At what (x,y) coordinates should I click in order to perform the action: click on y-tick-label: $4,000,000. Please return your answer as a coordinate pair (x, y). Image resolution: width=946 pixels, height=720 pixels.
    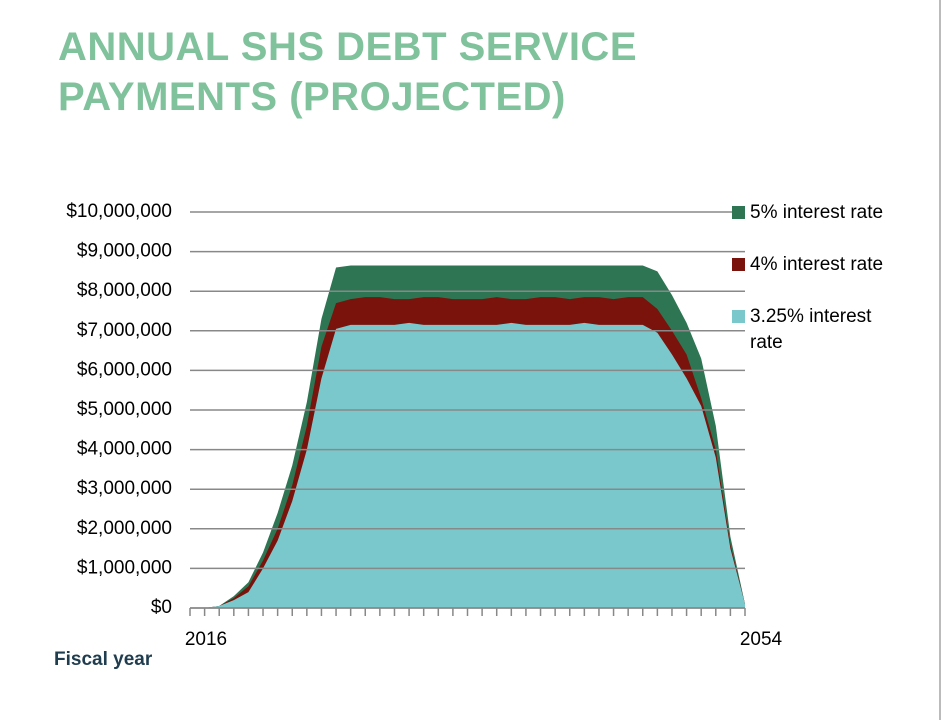
    Looking at the image, I should click on (124, 449).